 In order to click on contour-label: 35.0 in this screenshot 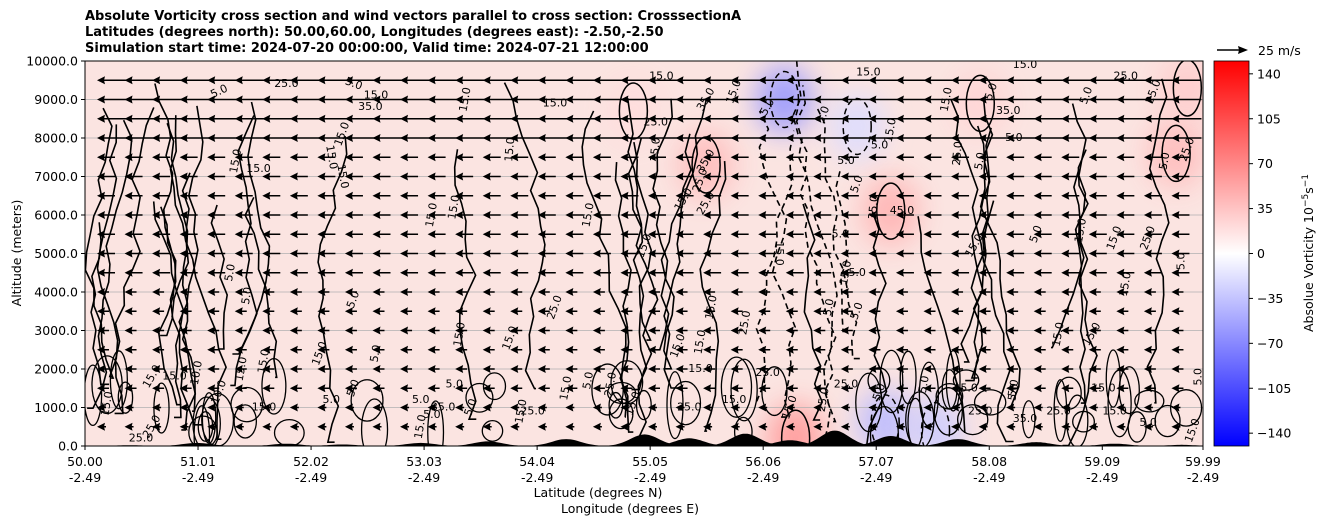, I will do `click(370, 106)`.